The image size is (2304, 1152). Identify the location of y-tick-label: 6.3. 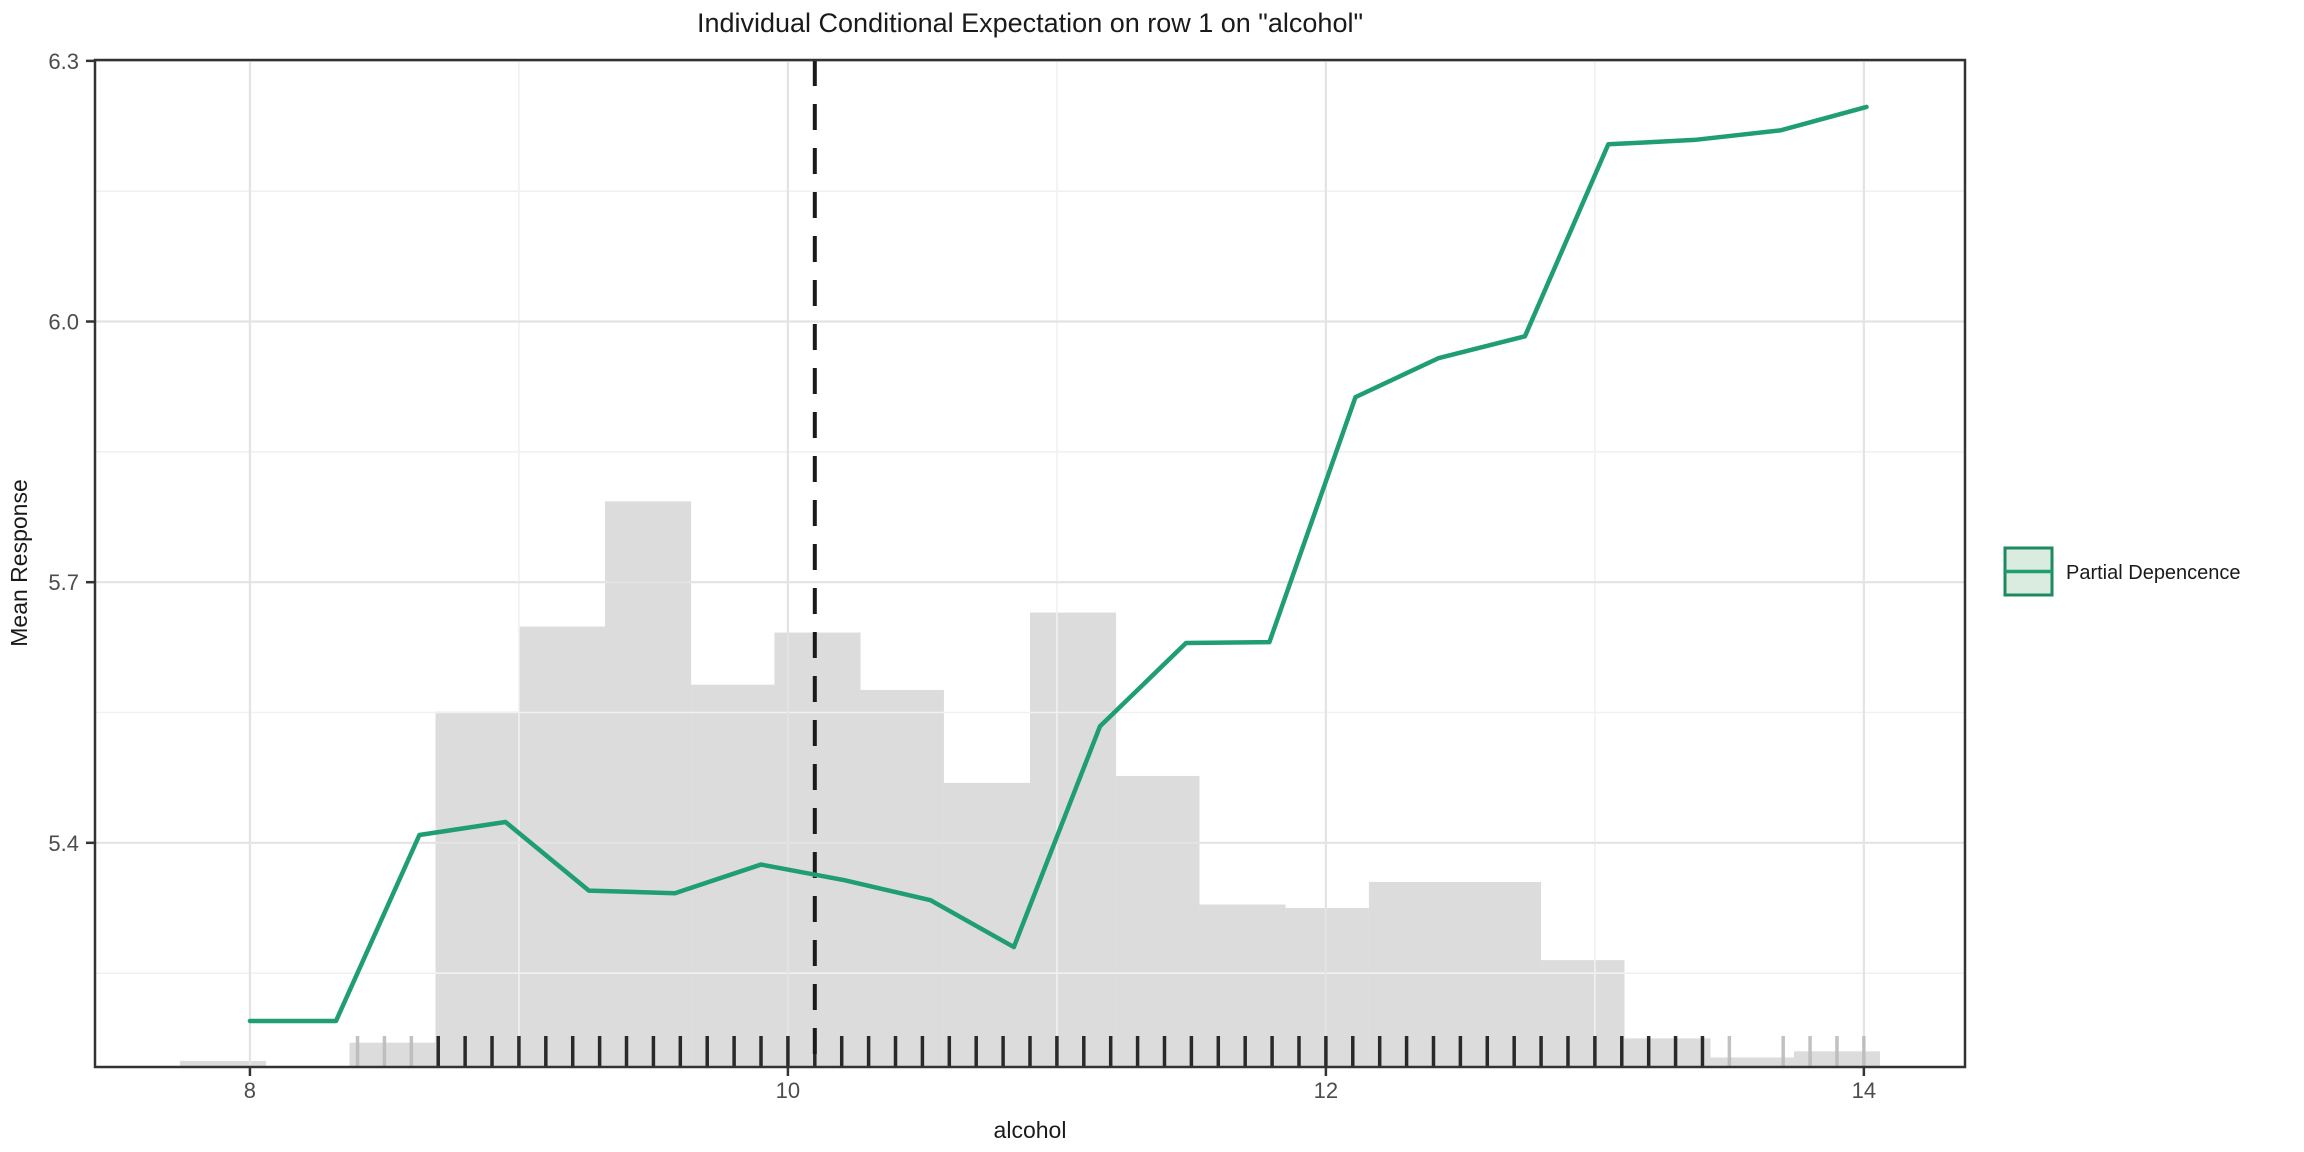
(63, 61).